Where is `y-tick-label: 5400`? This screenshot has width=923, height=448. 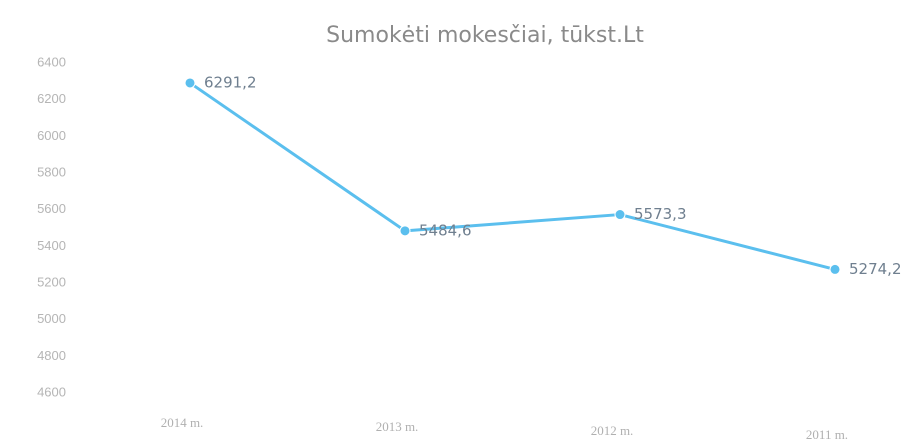
y-tick-label: 5400 is located at coordinates (51, 245).